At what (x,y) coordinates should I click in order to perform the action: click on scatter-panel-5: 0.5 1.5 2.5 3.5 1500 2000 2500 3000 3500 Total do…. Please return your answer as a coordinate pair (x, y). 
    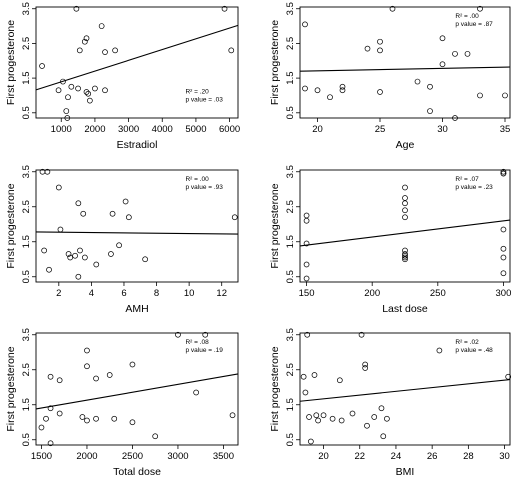
    Looking at the image, I should click on (122, 403).